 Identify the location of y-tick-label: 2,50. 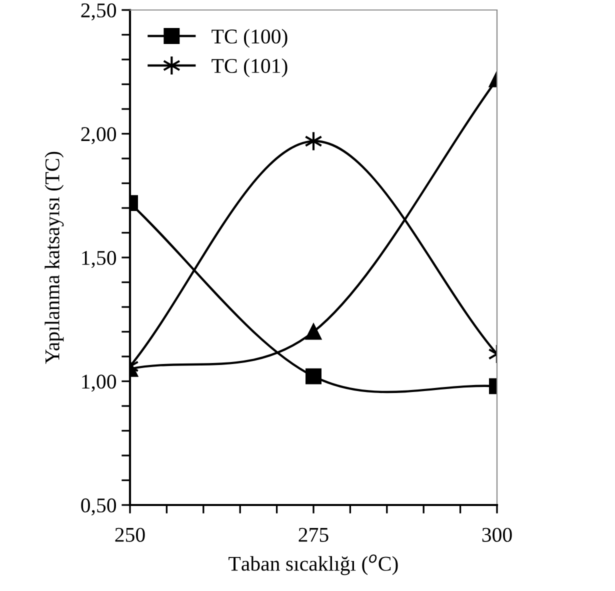
(98, 11).